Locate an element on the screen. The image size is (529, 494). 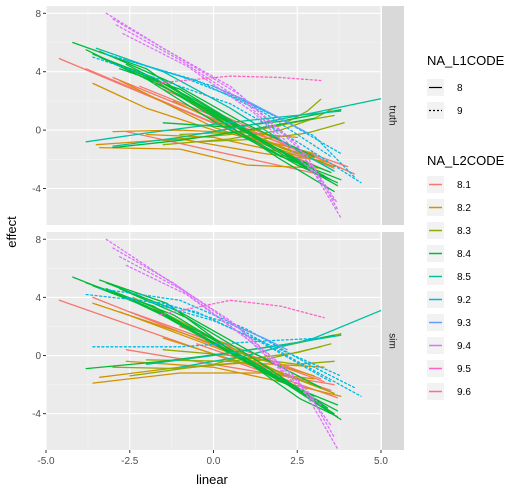
x-axis-title: linear is located at coordinates (212, 479).